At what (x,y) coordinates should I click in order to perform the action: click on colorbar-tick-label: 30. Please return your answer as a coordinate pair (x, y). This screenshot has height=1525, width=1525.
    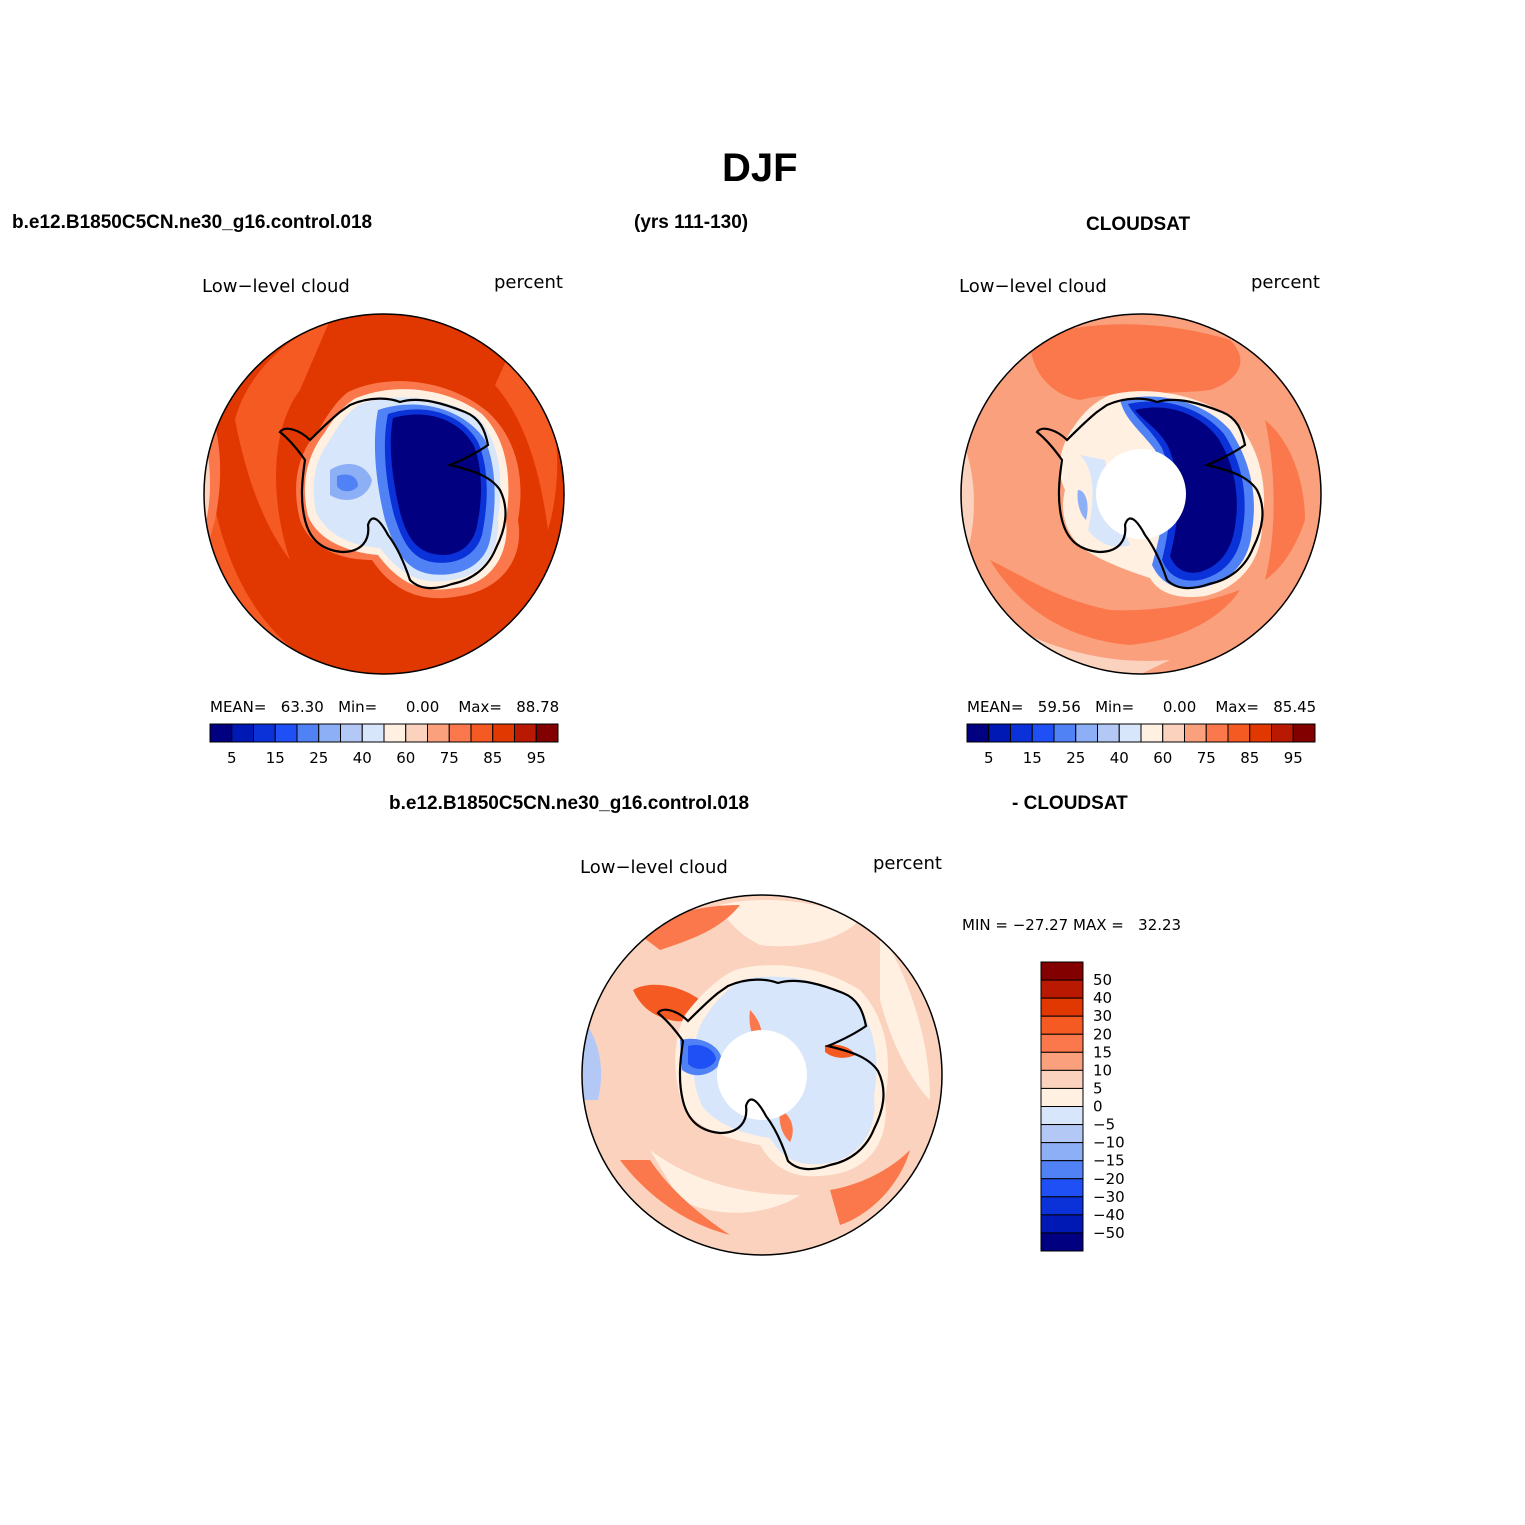
    Looking at the image, I should click on (1102, 1016).